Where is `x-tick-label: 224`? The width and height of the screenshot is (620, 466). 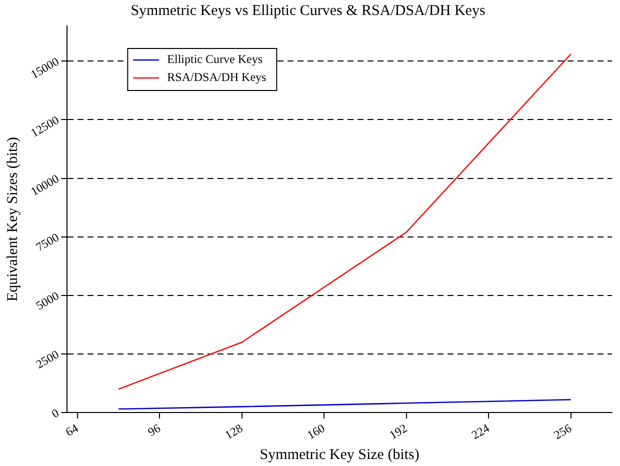 x-tick-label: 224 is located at coordinates (480, 431).